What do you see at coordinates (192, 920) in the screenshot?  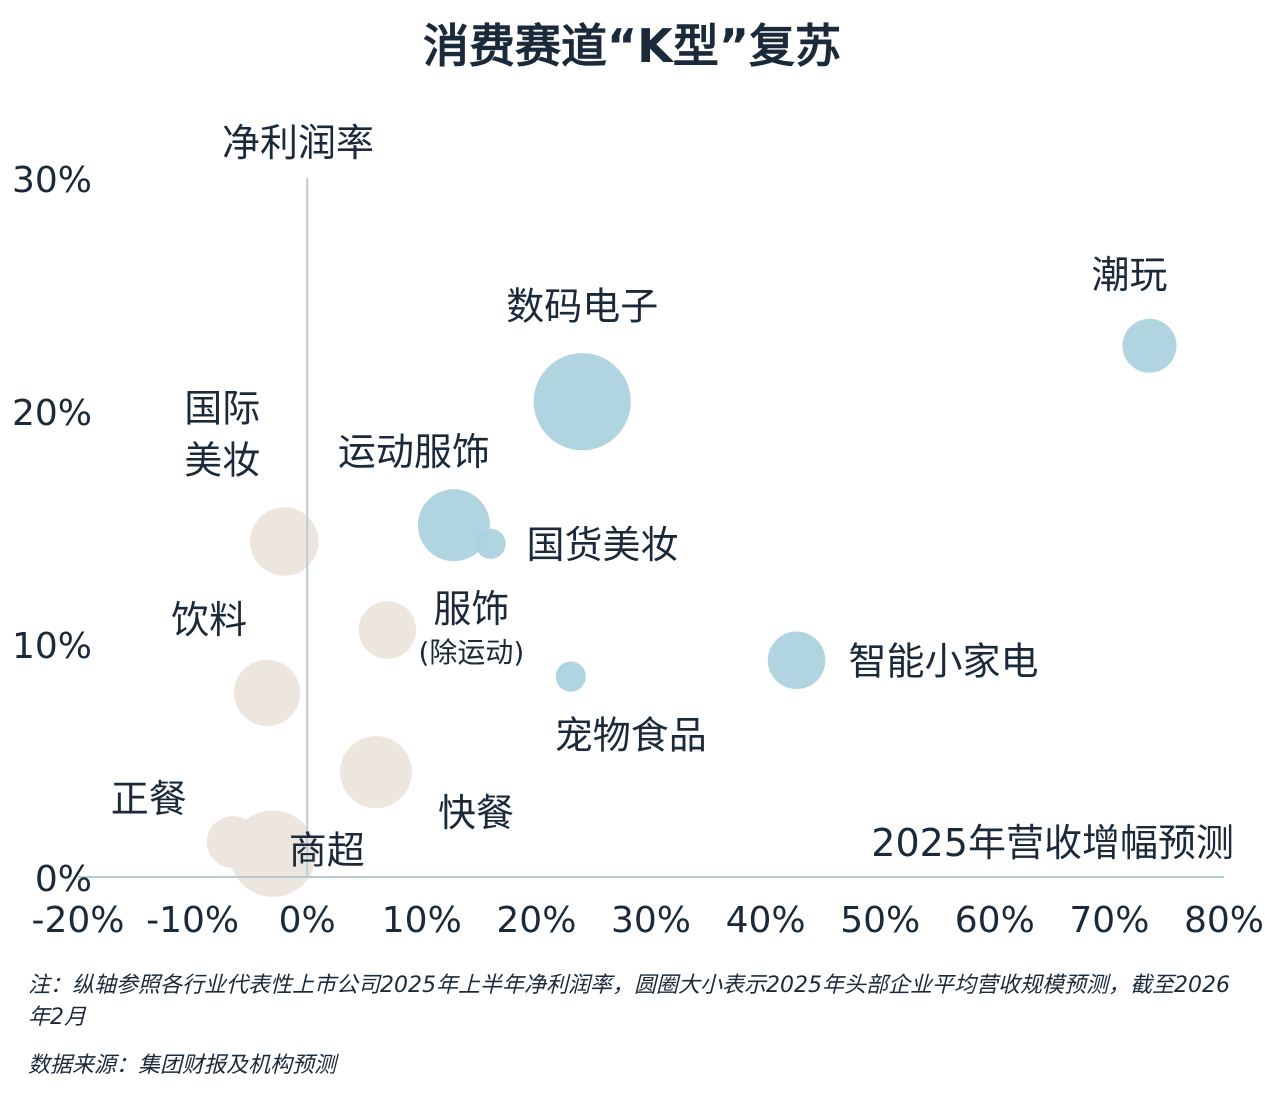 I see `x-tick-label: -10%` at bounding box center [192, 920].